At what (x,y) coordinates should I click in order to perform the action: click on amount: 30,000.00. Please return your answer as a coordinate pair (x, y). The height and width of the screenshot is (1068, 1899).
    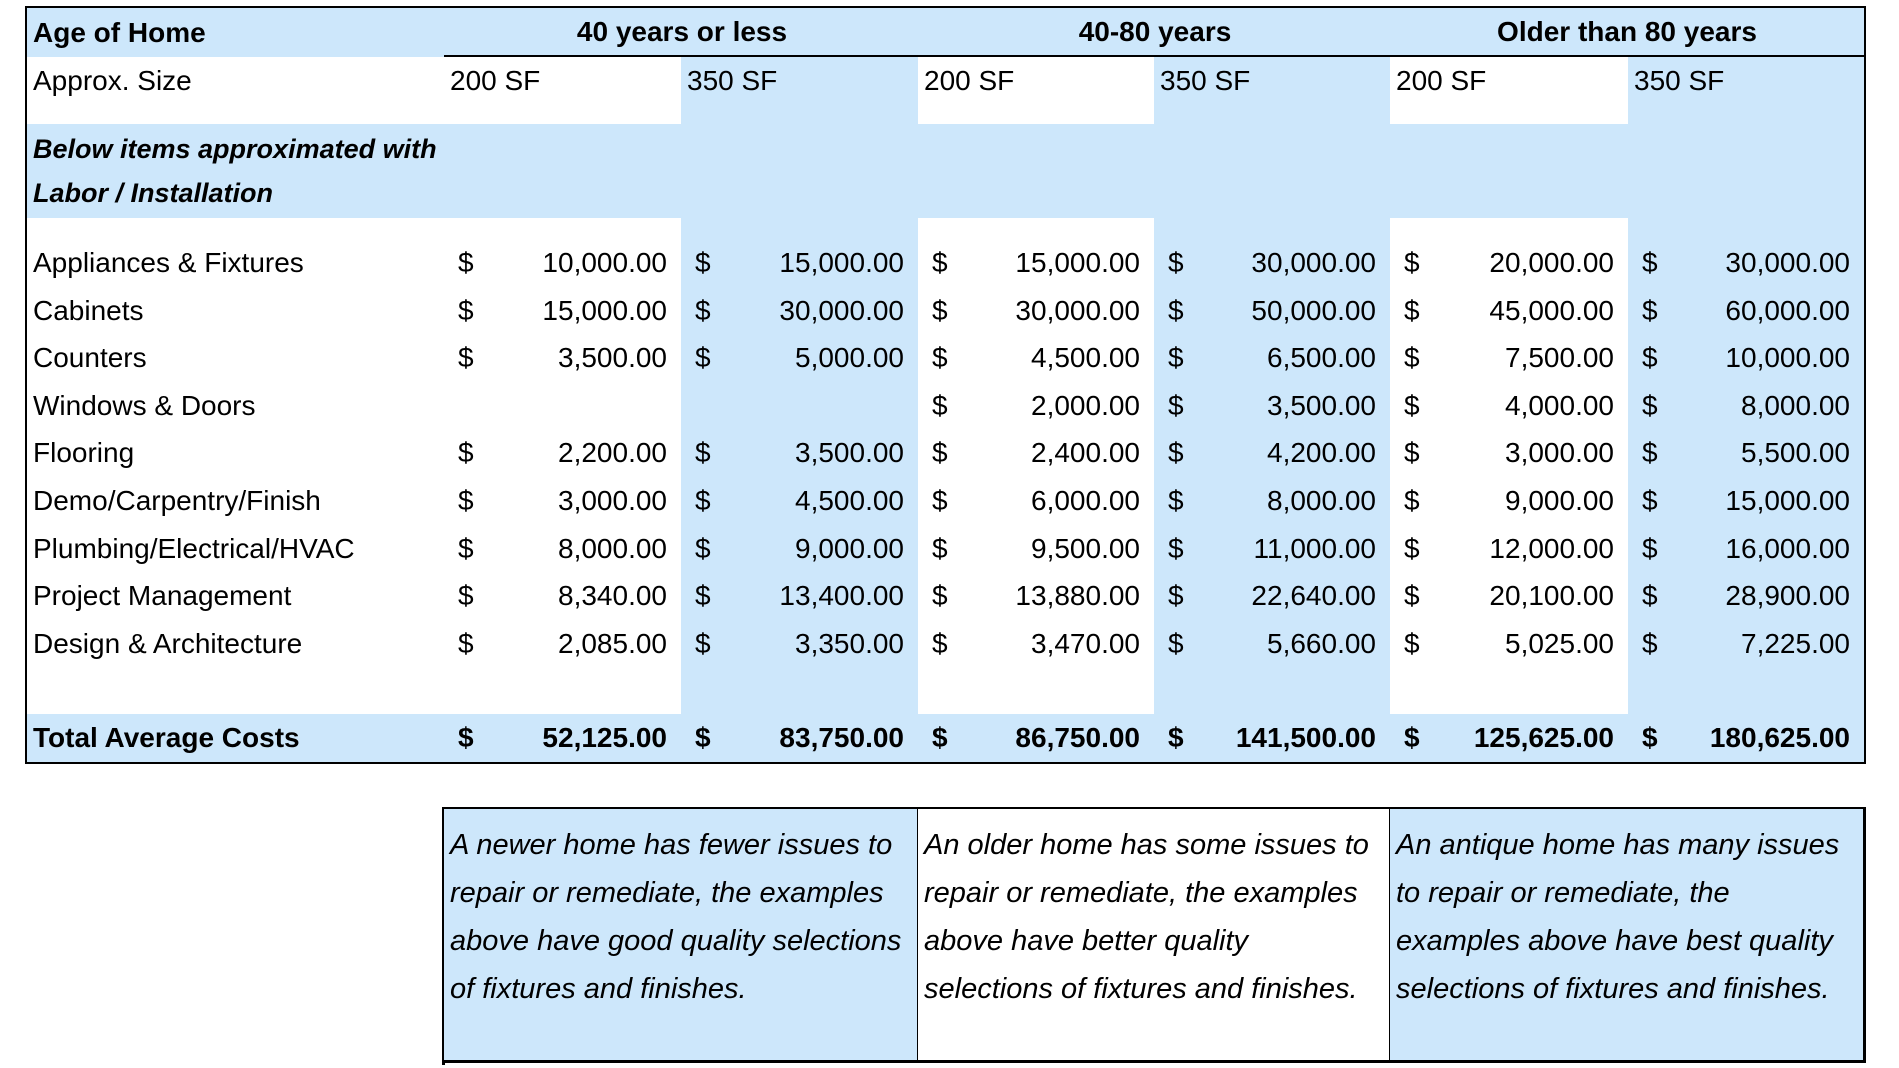
    Looking at the image, I should click on (1787, 262).